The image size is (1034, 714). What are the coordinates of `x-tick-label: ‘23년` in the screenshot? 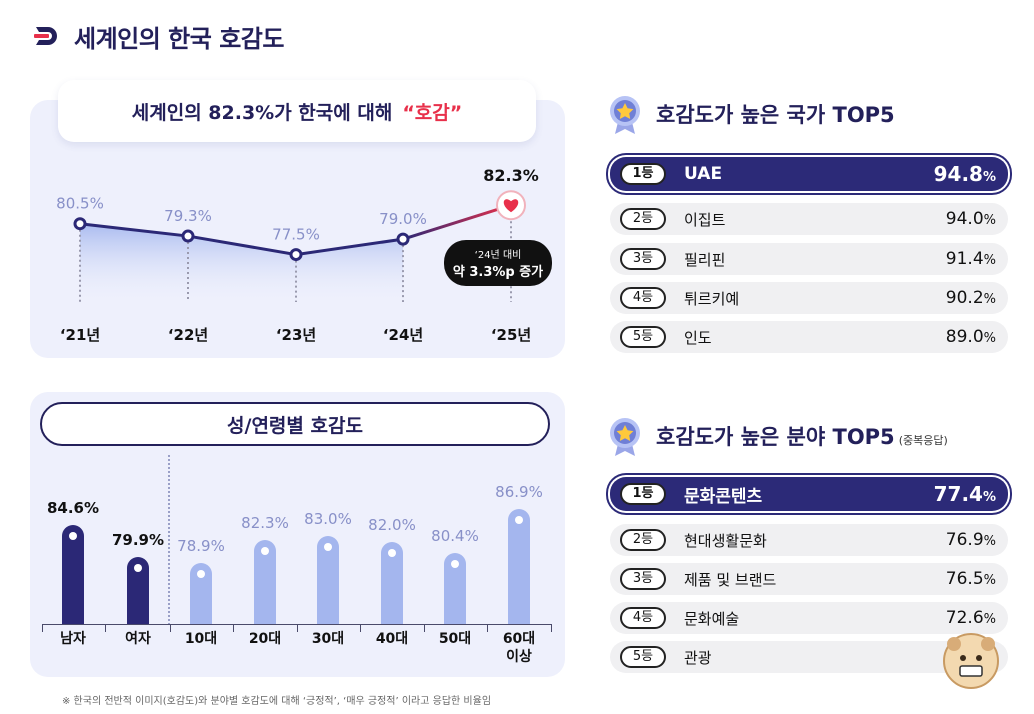 It's located at (296, 335).